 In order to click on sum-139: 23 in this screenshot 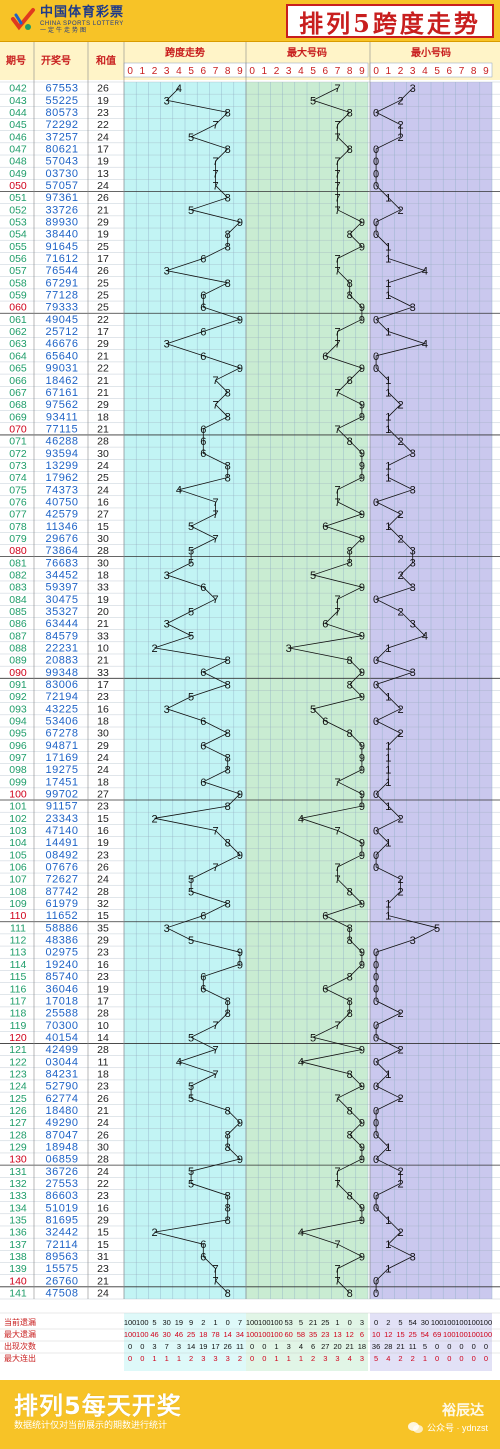, I will do `click(103, 1269)`.